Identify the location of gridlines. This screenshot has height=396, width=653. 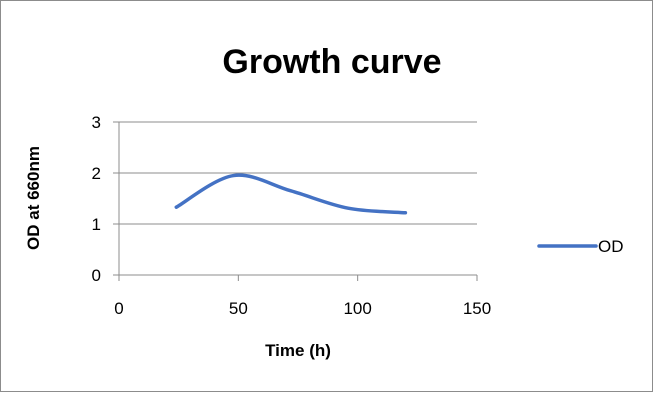
(298, 173).